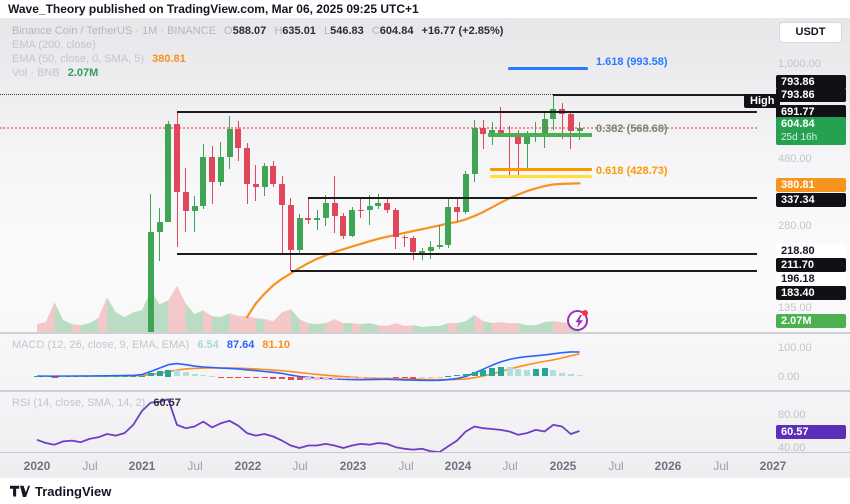 The image size is (850, 504). Describe the element at coordinates (96, 403) in the screenshot. I see `rsi-legend: RSI (14, close, SMA, 14, 2) 60.57` at that location.